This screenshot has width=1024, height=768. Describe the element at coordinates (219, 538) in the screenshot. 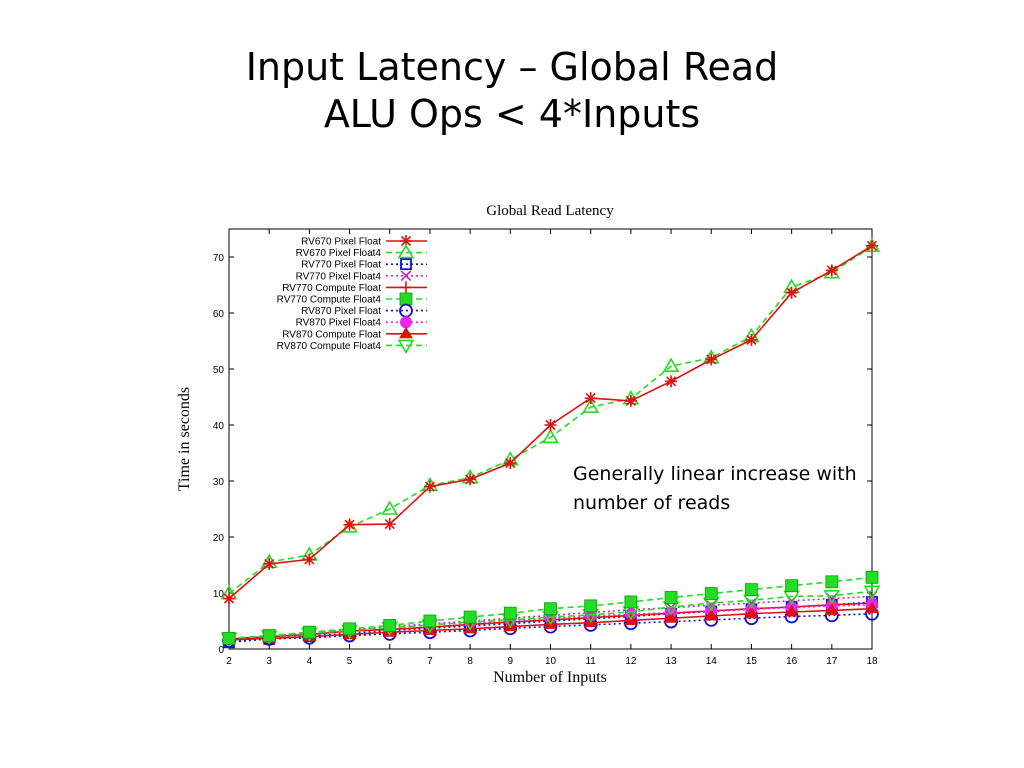

I see `y-tick-label: 20` at that location.